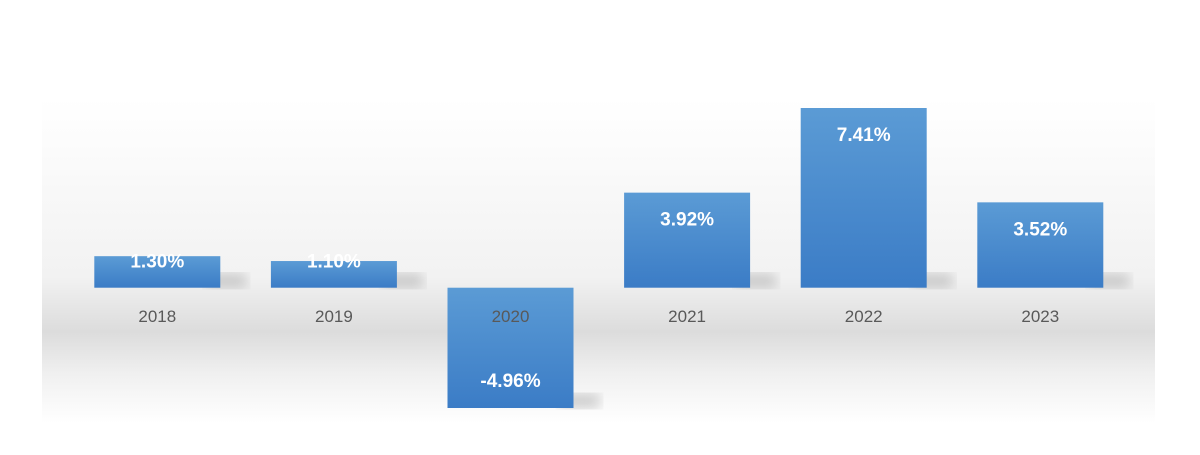 Image resolution: width=1200 pixels, height=455 pixels. I want to click on data-label: 3.92%, so click(687, 220).